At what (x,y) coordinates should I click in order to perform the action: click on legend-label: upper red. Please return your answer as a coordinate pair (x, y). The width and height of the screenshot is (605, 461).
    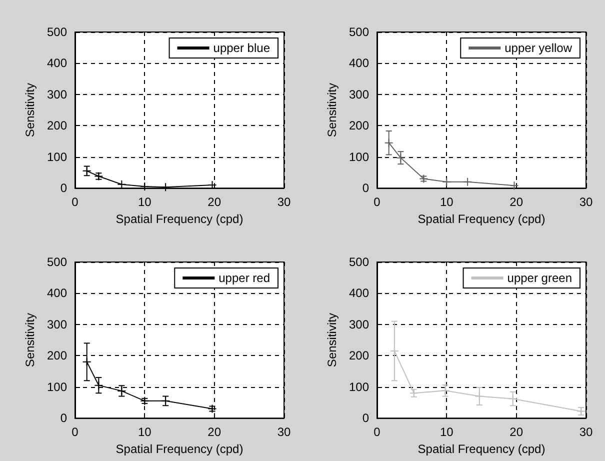
    Looking at the image, I should click on (244, 278).